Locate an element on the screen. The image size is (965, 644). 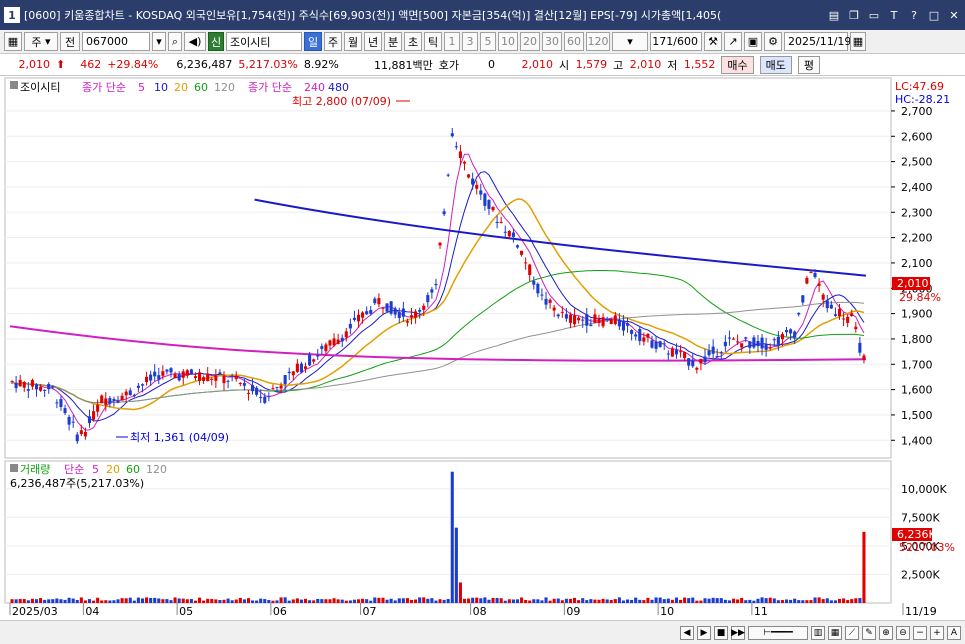
stop-icon: ■ is located at coordinates (721, 632).